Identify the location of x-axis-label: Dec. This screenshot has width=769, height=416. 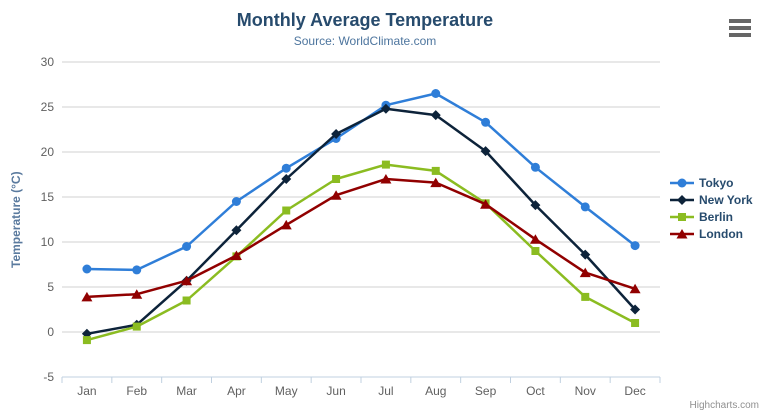
(634, 391).